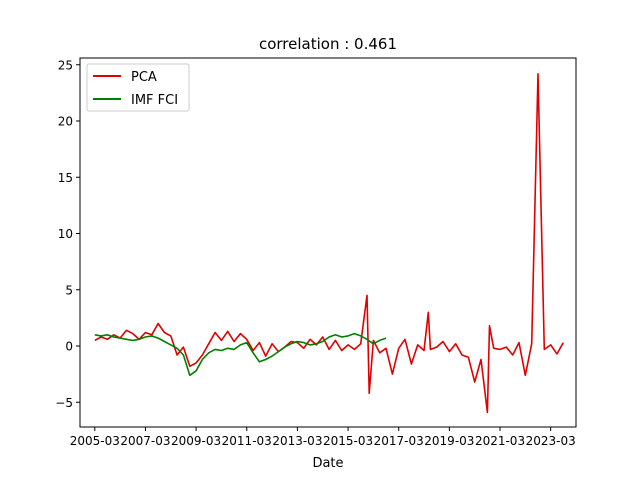 This screenshot has width=640, height=480. What do you see at coordinates (551, 441) in the screenshot?
I see `x-tick-label: 2023-03` at bounding box center [551, 441].